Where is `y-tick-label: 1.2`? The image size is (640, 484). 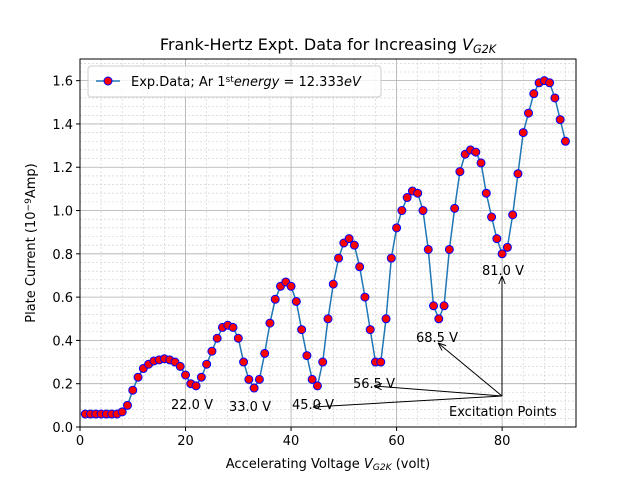
y-tick-label: 1.2 is located at coordinates (62, 168).